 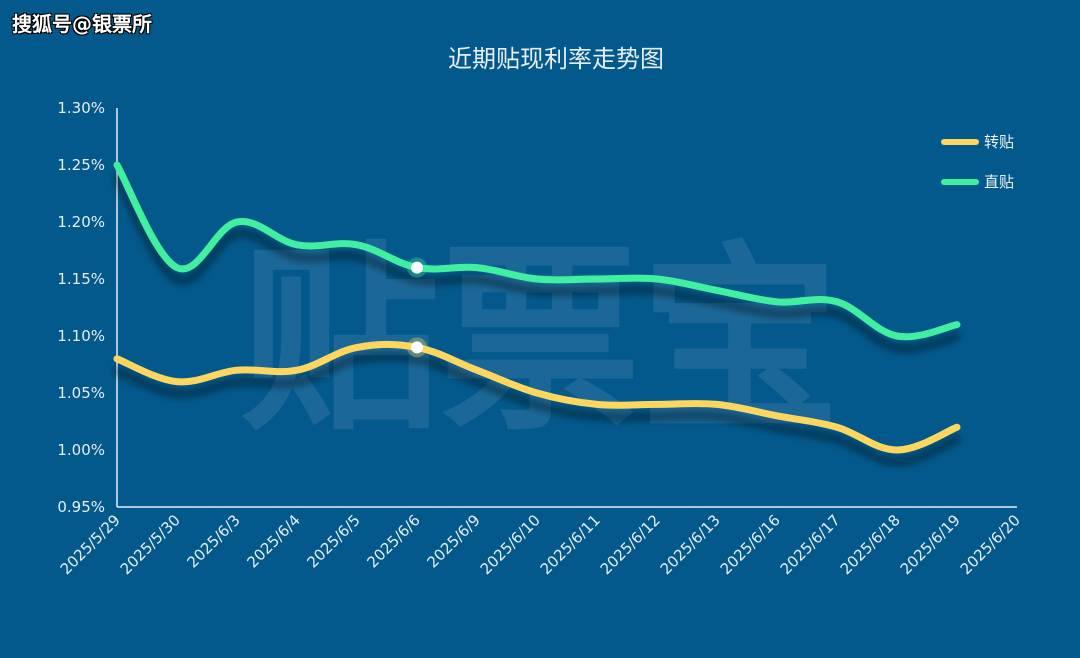 I want to click on x-tick-label: 2025/6/11, so click(x=570, y=544).